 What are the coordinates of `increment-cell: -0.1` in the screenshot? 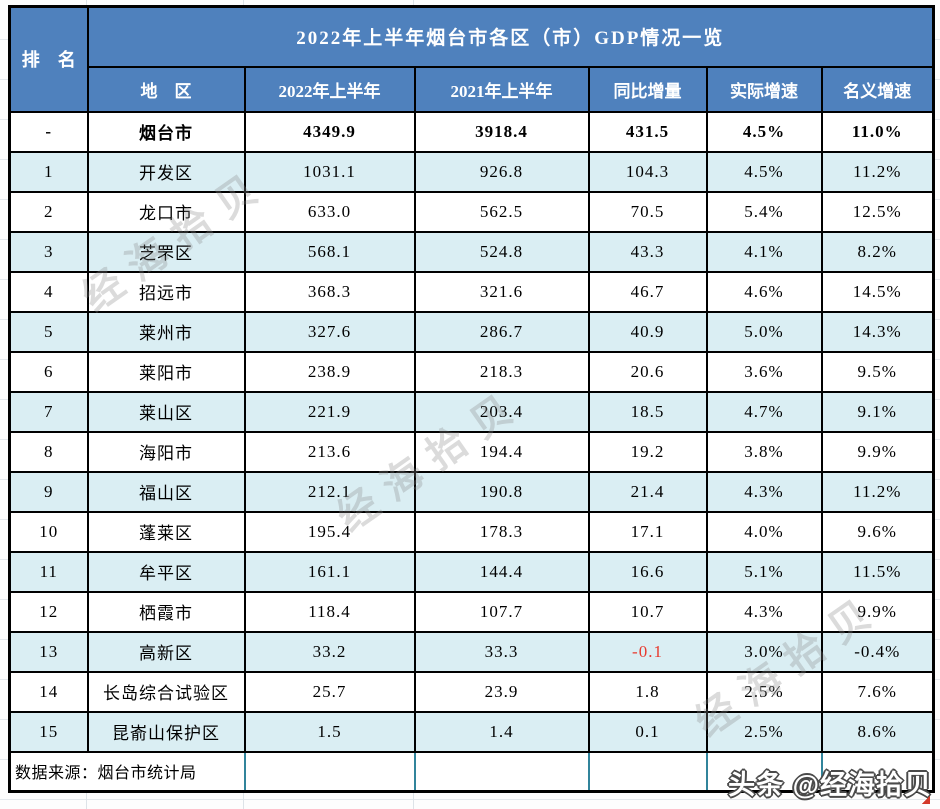 It's located at (647, 651).